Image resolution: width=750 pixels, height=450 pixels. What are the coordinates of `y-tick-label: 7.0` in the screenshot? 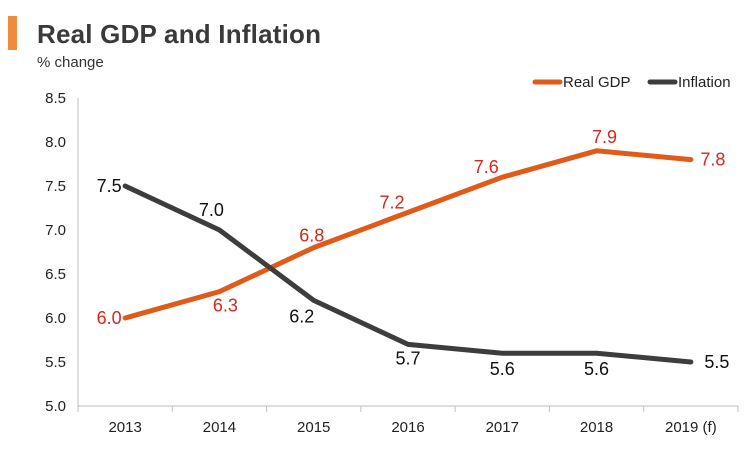 It's located at (55, 230).